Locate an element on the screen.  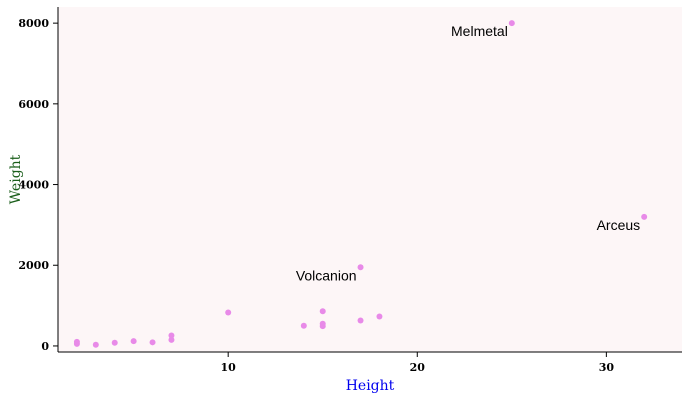
x-axis-title: Height is located at coordinates (370, 386).